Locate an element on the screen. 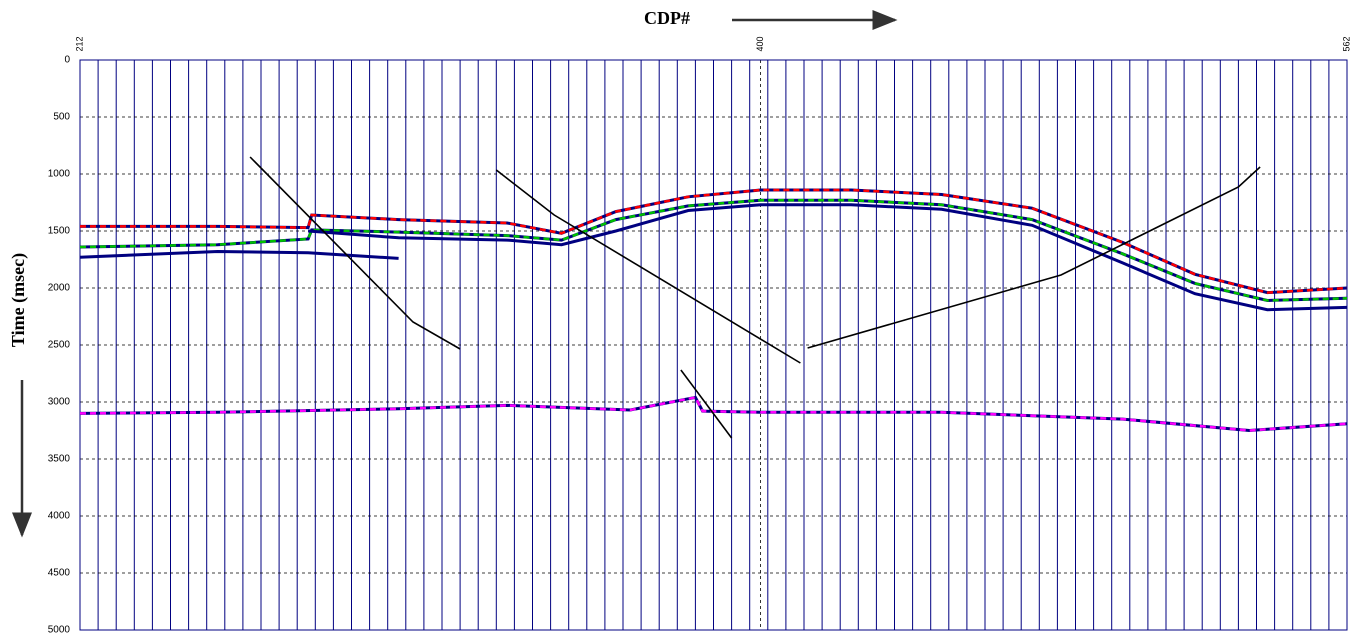 The image size is (1353, 635). y-tick-label: 0 is located at coordinates (67, 60).